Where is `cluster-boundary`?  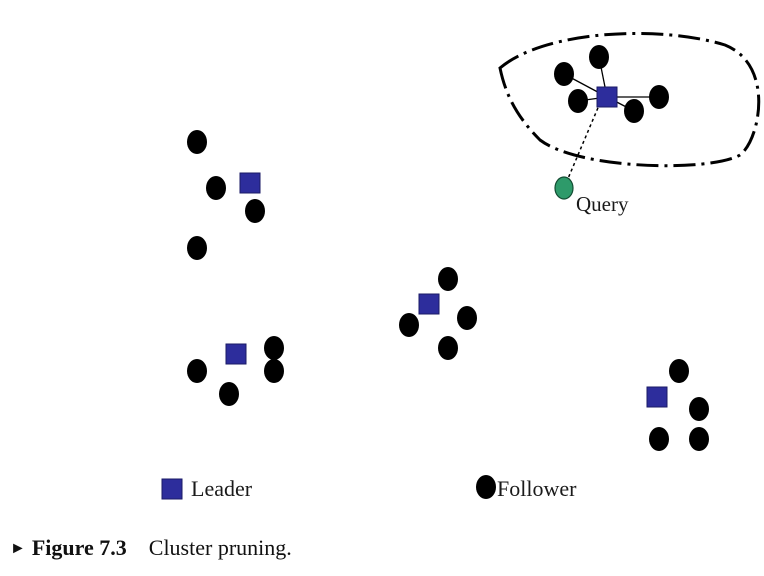 cluster-boundary is located at coordinates (629, 99).